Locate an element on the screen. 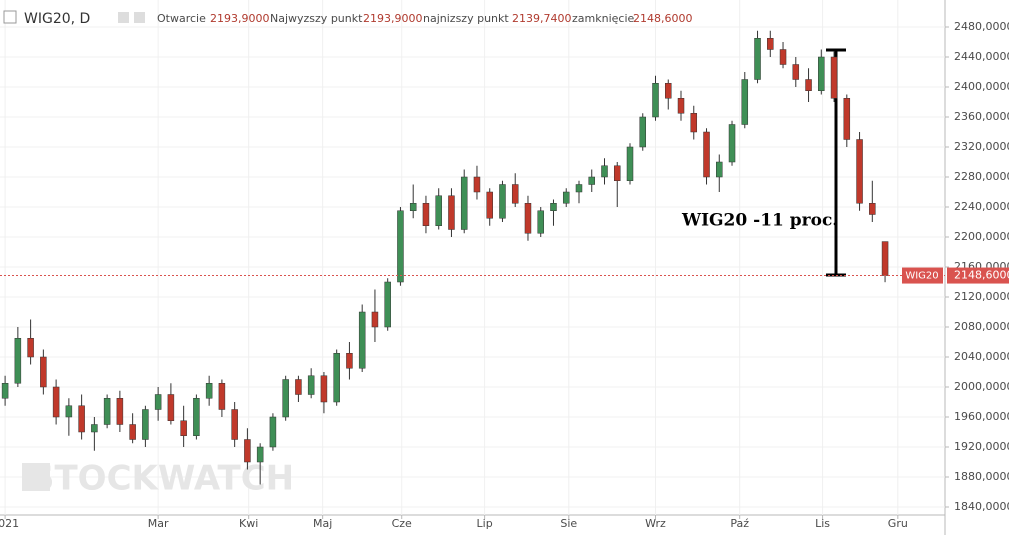 This screenshot has height=535, width=1009. y-tick-label: 1920,0000 is located at coordinates (981, 446).